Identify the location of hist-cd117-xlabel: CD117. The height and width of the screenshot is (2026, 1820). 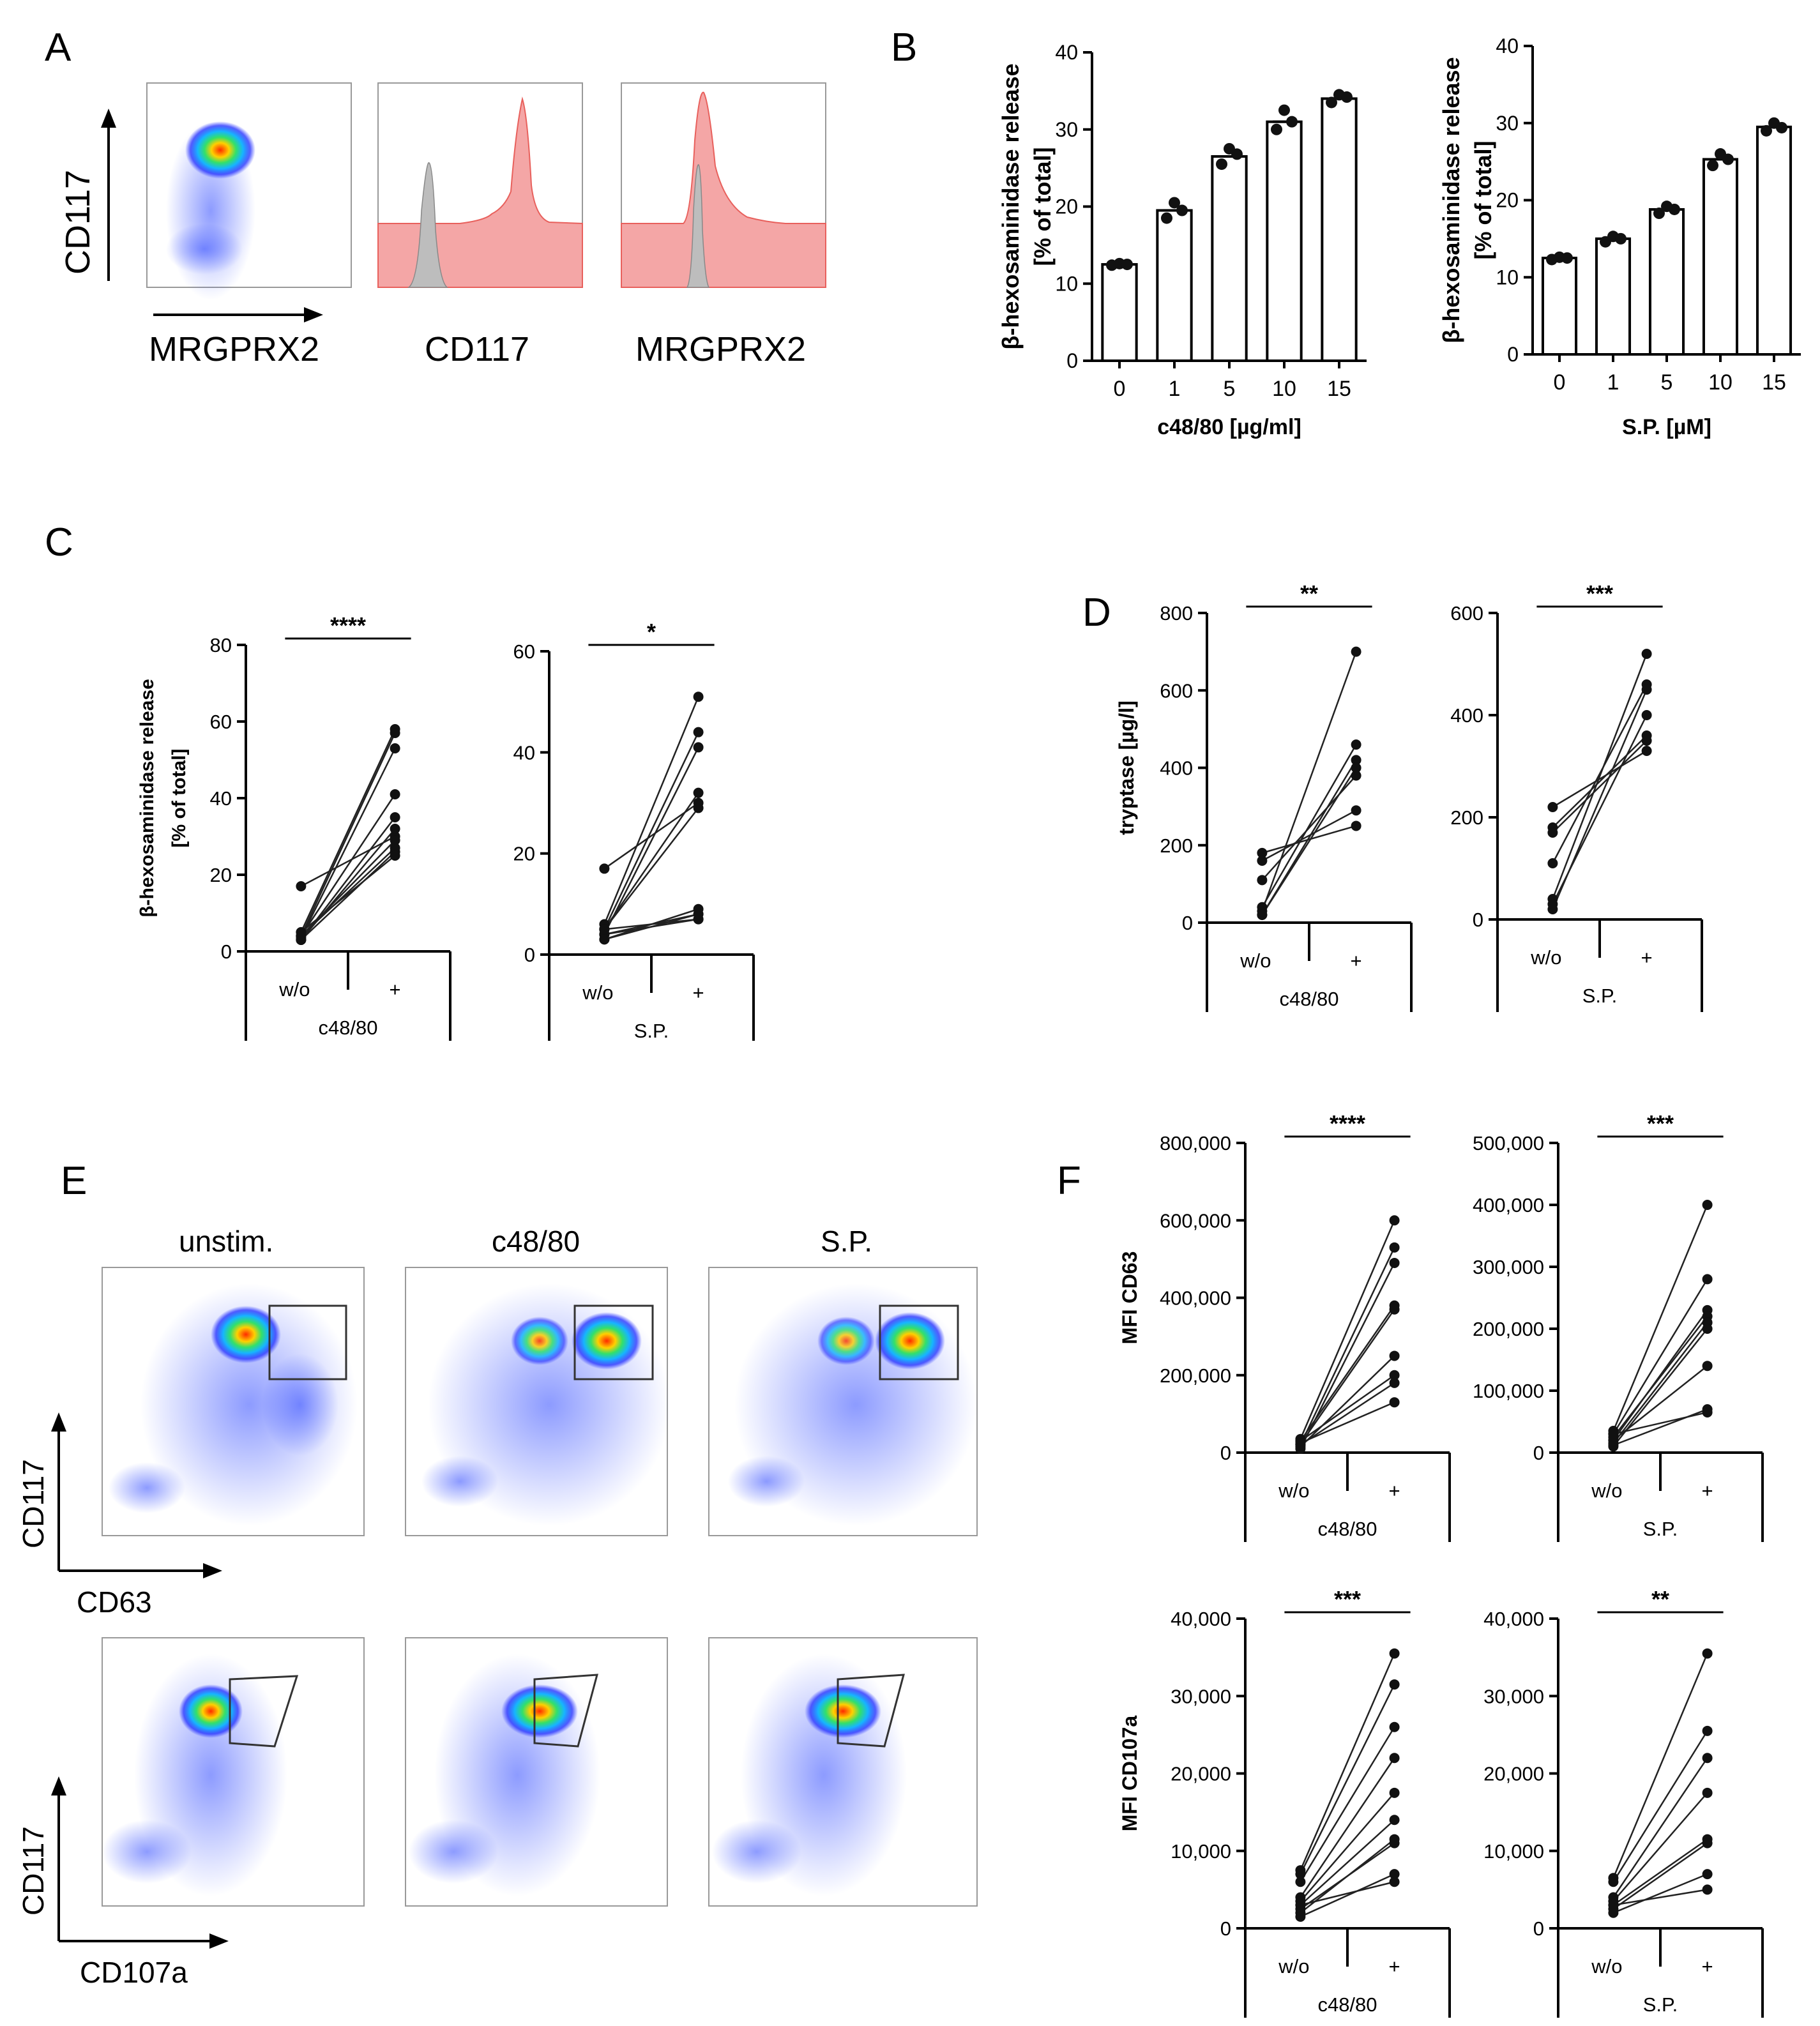
(477, 349).